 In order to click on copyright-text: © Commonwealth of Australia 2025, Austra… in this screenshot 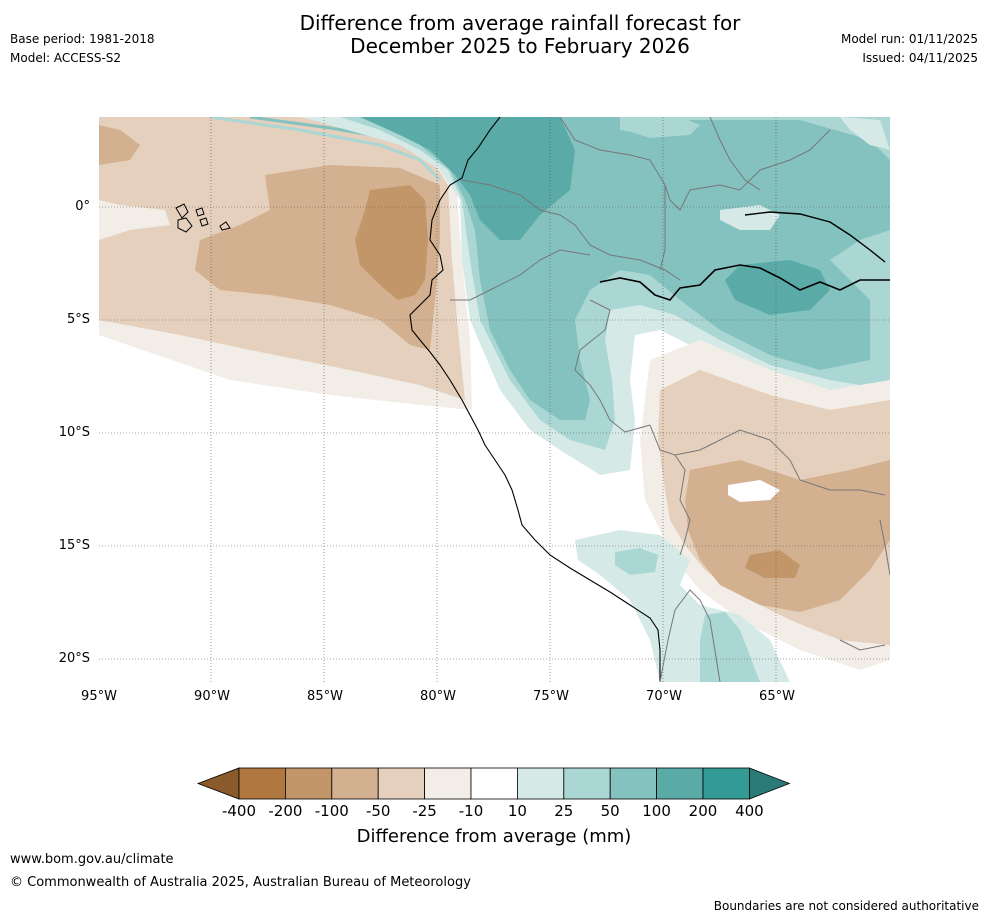, I will do `click(240, 882)`.